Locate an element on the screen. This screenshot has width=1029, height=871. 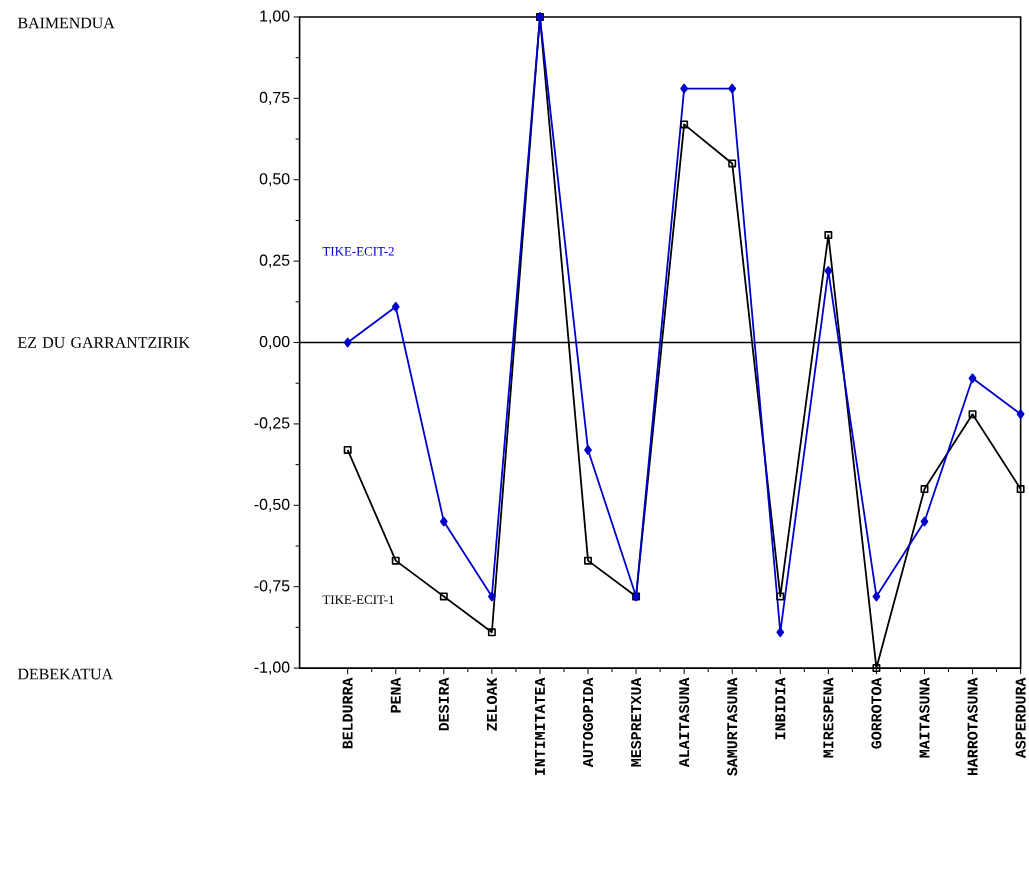
x-tick-label: ALAITASUNA is located at coordinates (684, 722).